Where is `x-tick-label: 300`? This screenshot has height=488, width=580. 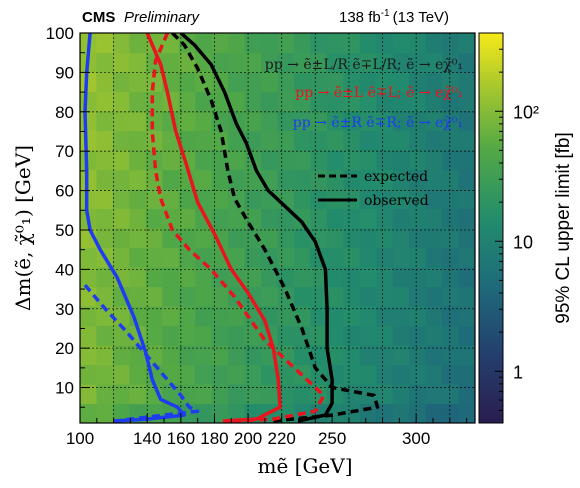 x-tick-label: 300 is located at coordinates (416, 438).